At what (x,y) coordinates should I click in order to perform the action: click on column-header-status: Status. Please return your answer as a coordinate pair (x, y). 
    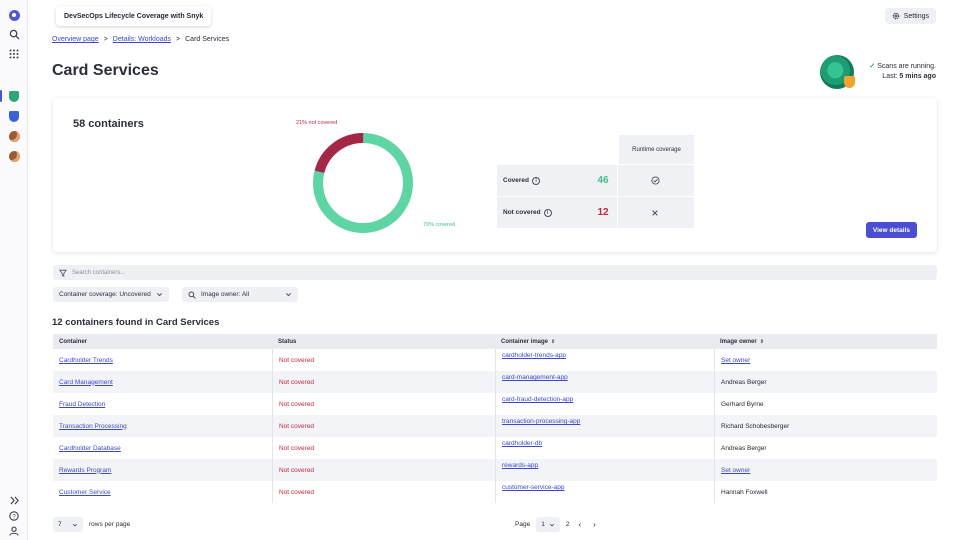
    Looking at the image, I should click on (383, 341).